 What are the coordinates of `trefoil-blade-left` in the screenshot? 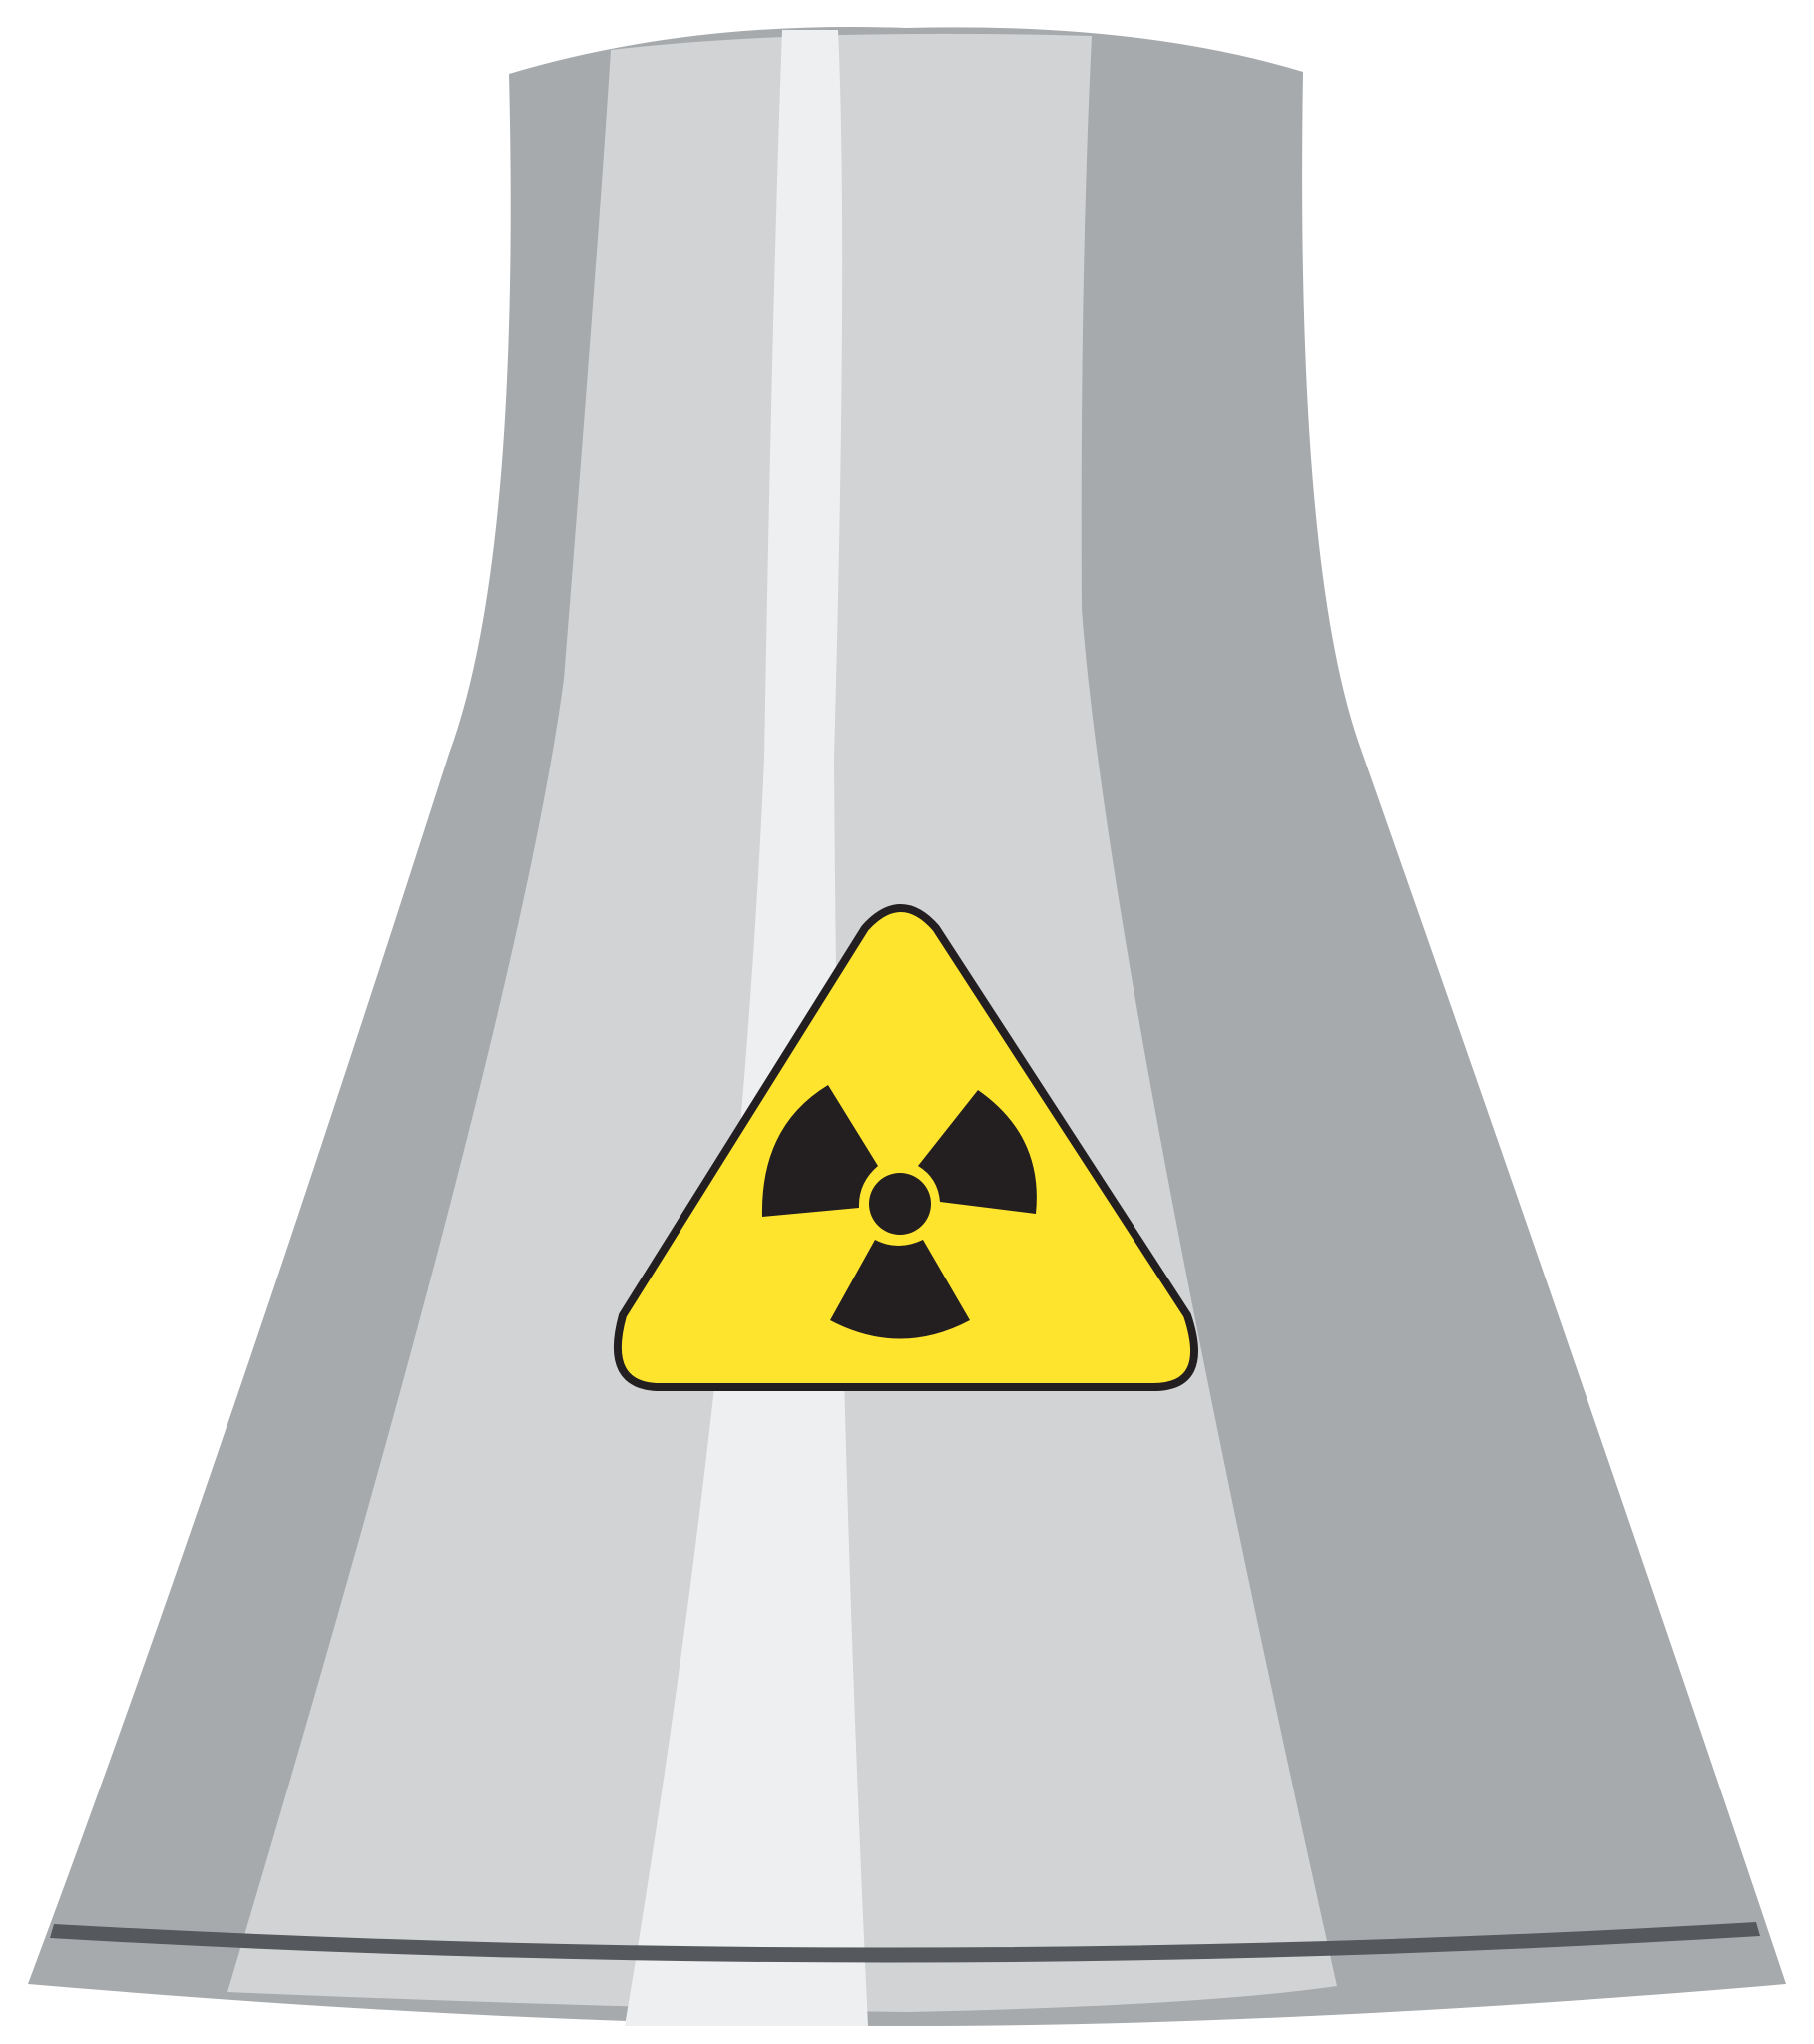 It's located at (820, 1151).